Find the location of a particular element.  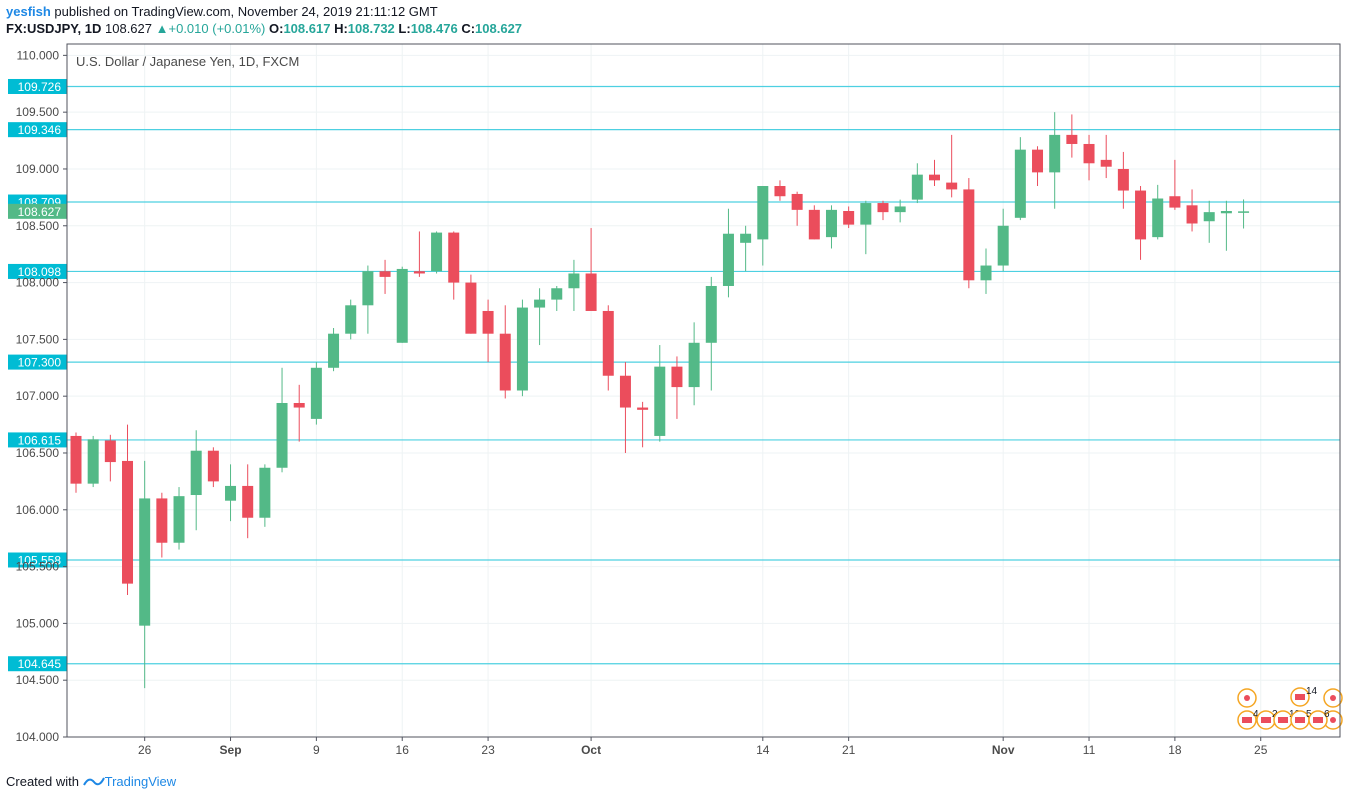

last-price-label: 108.627 is located at coordinates (40, 212).